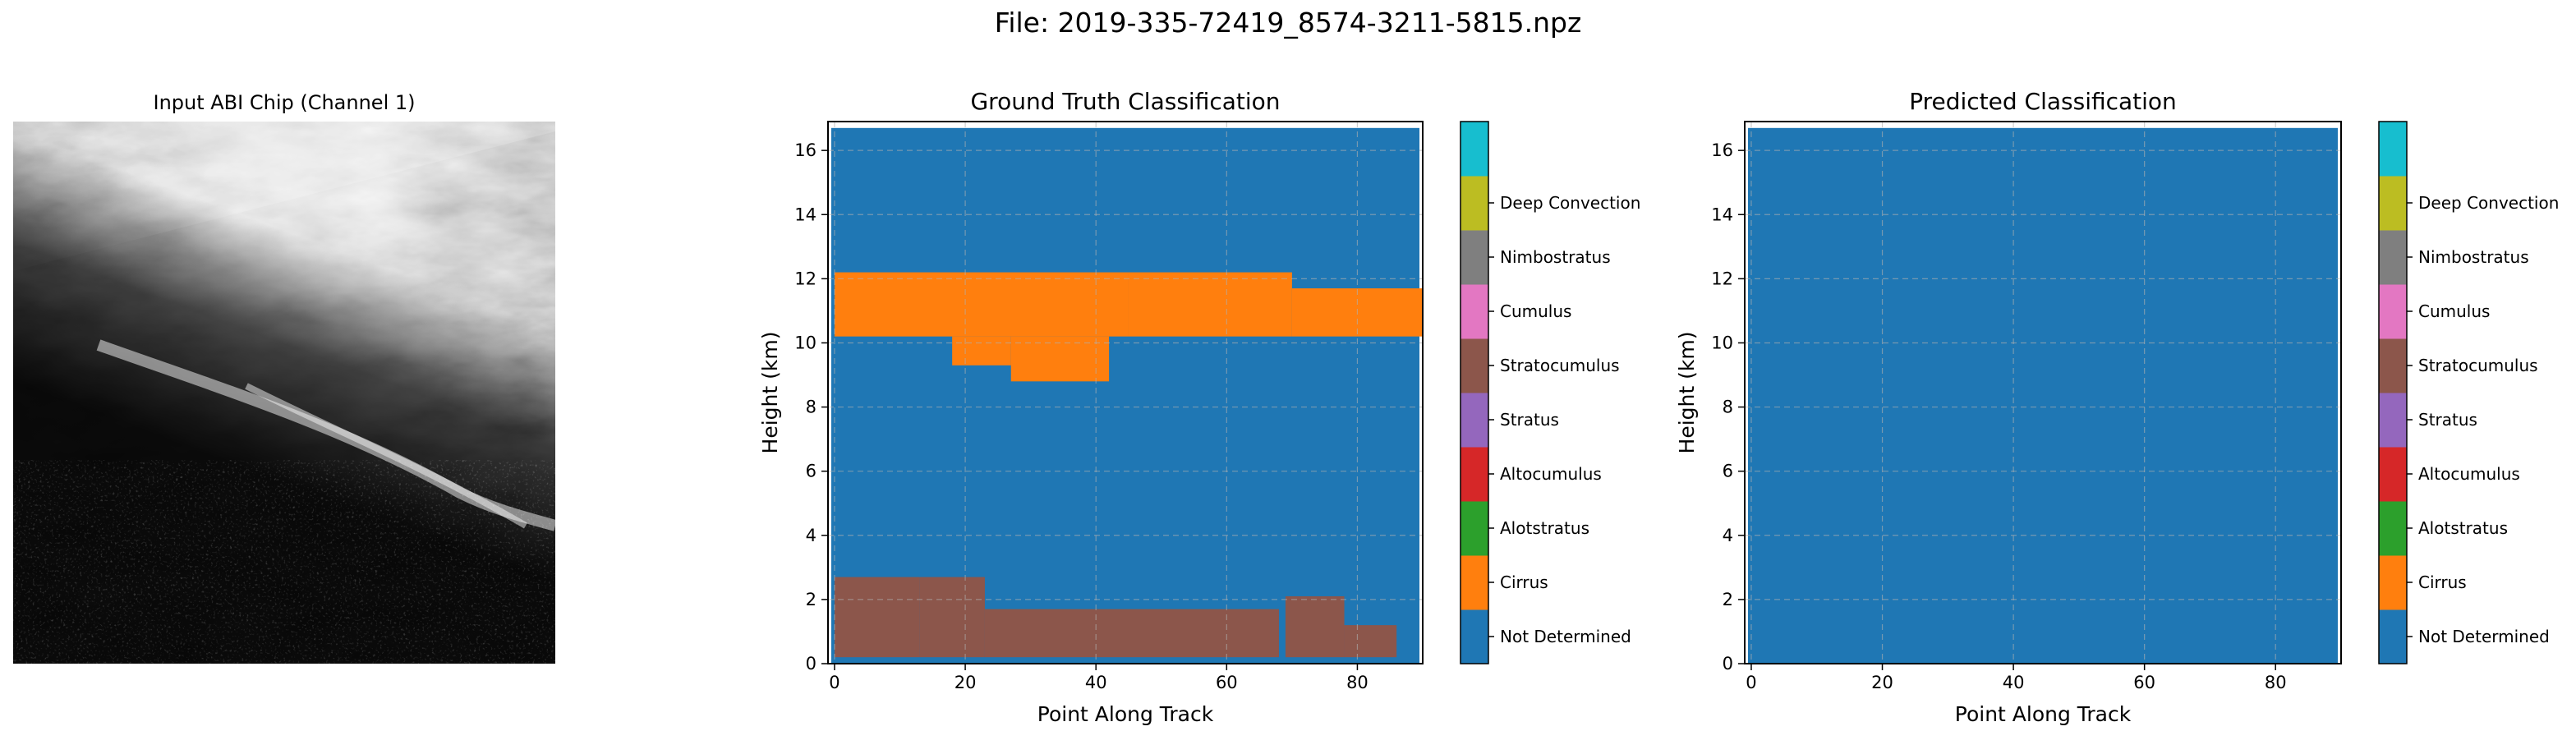 This screenshot has height=731, width=2576. I want to click on pred-xtick-label-20: 20, so click(1882, 682).